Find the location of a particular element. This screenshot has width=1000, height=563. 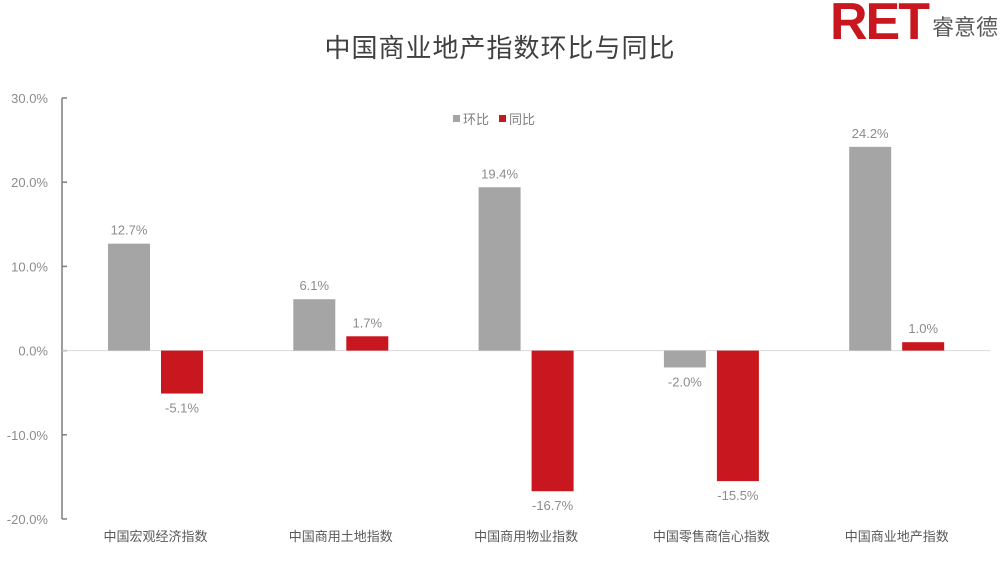

y-tick-label: -20.0% is located at coordinates (28, 519).